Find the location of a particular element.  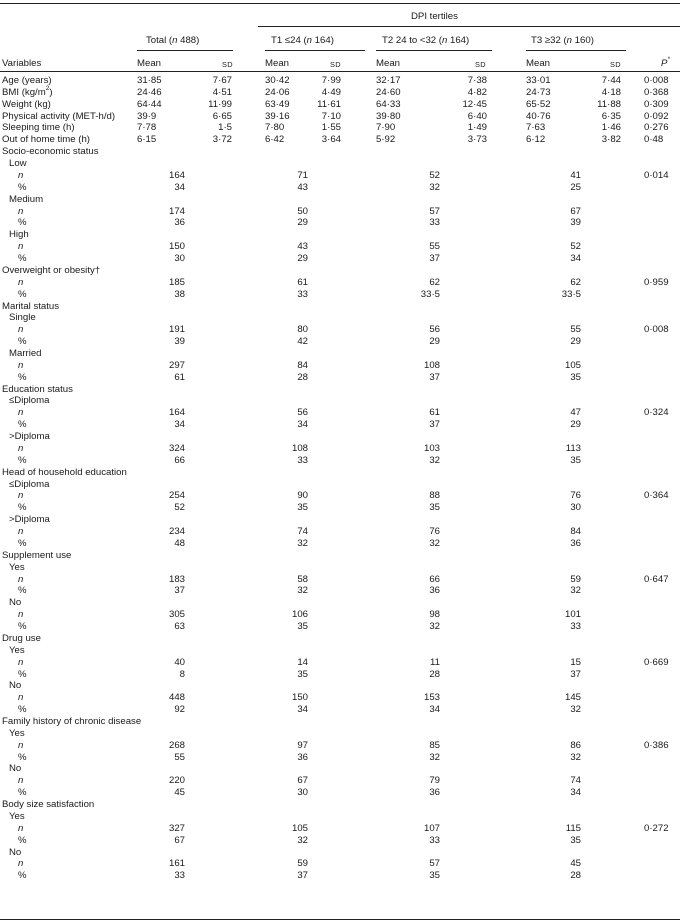

t2-value-cell: 103 is located at coordinates (431, 448).